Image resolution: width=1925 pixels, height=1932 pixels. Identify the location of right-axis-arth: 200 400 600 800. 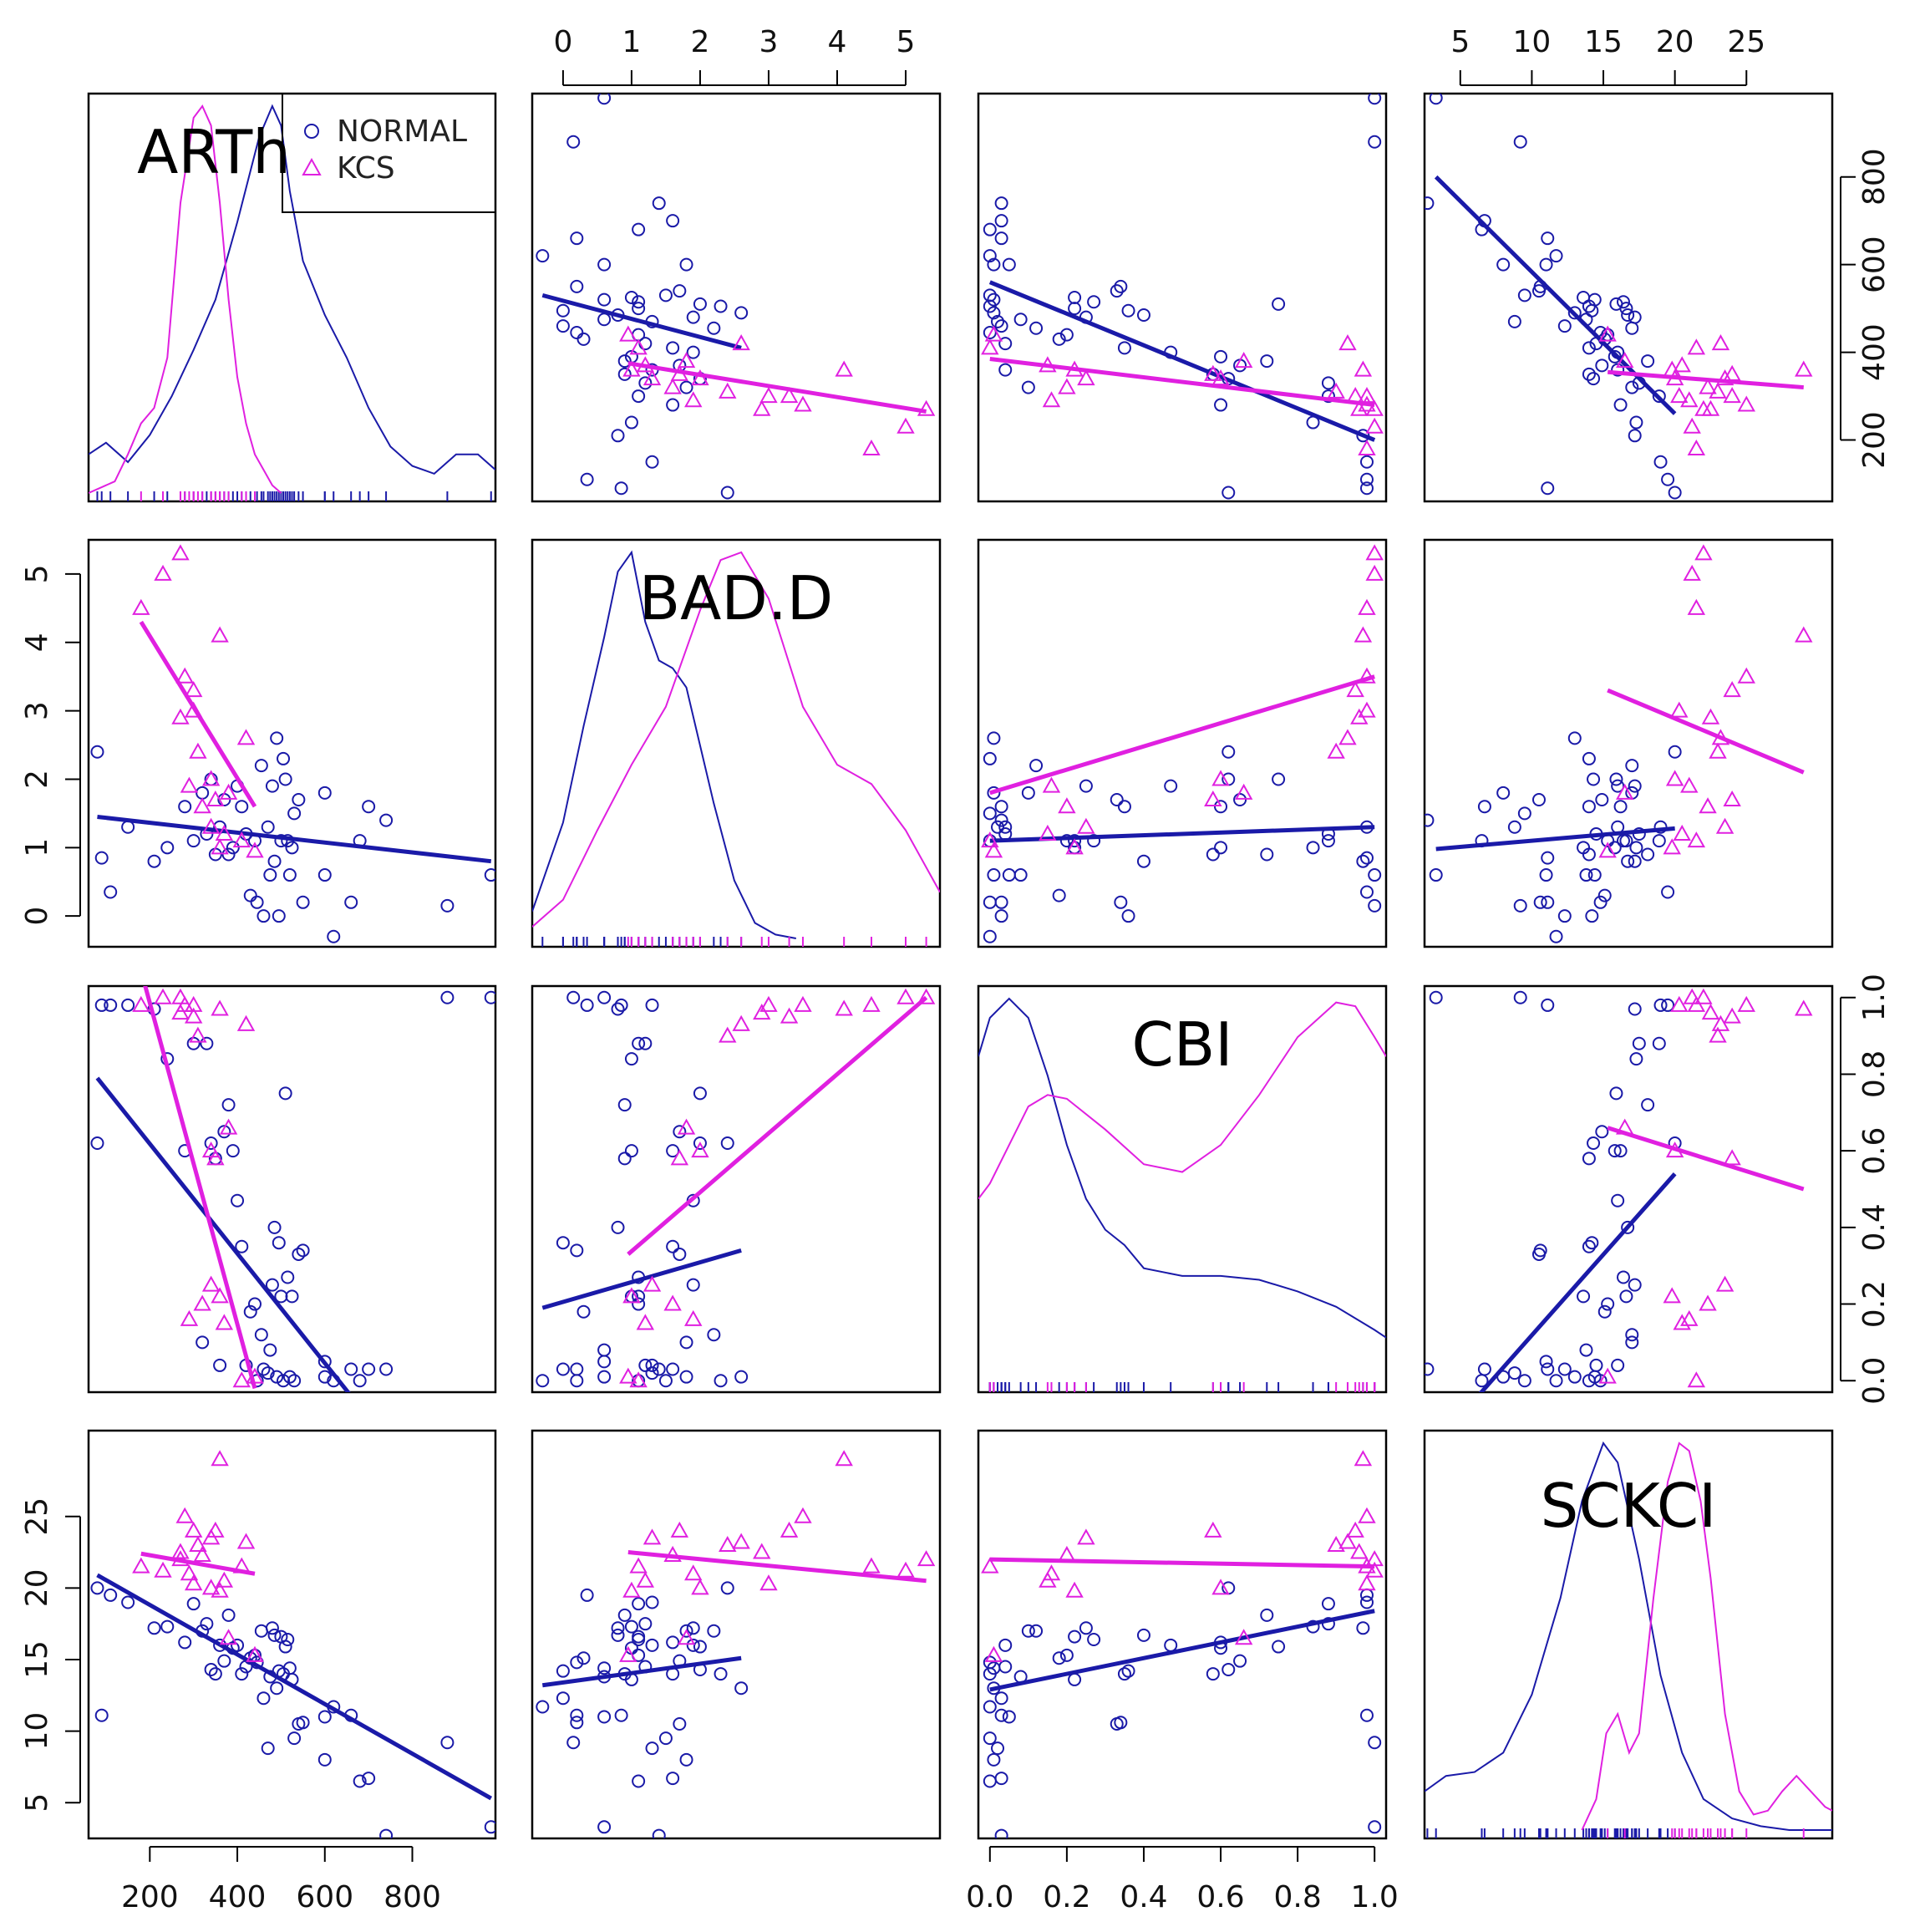
(1866, 308).